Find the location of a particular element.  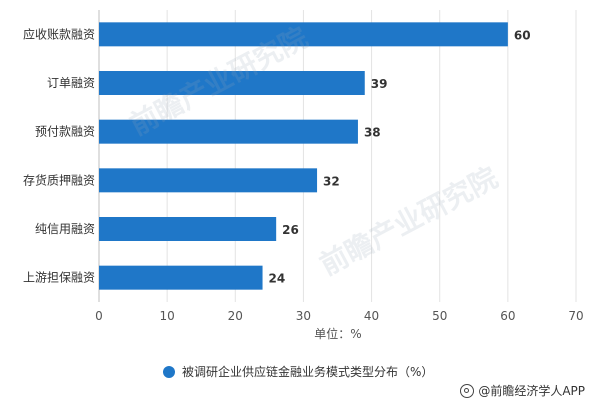

legend: 被调研企业供应链金融业务模式类型分布（%） is located at coordinates (298, 371).